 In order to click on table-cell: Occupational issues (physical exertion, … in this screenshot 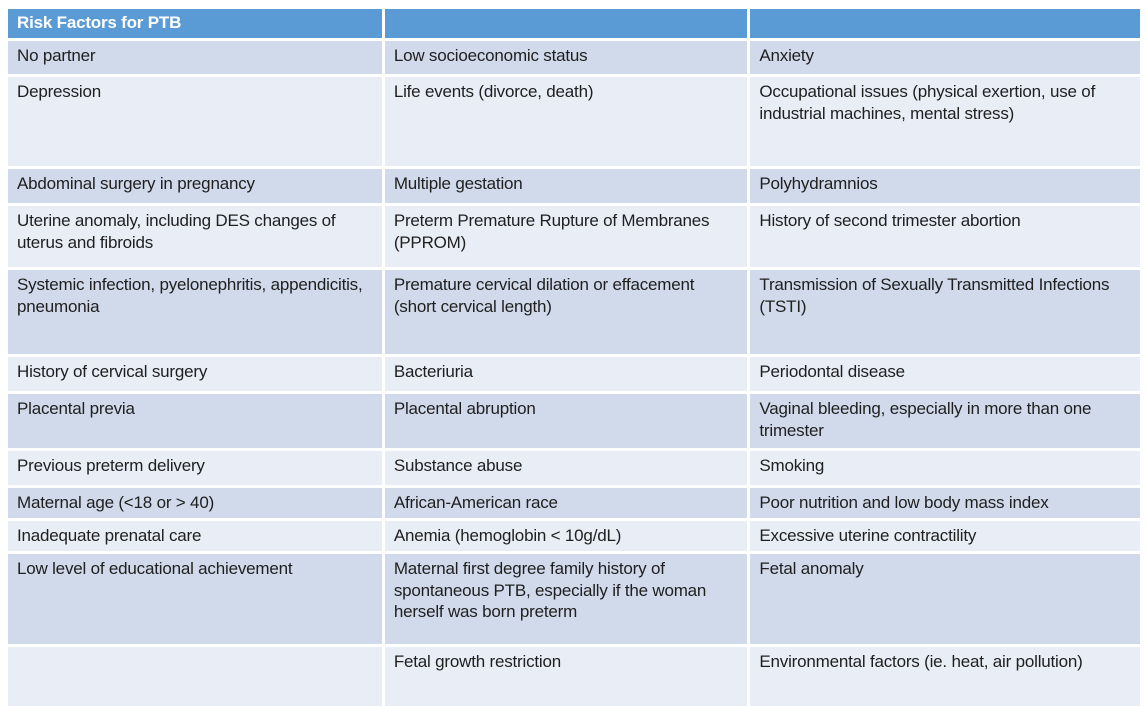, I will do `click(945, 121)`.